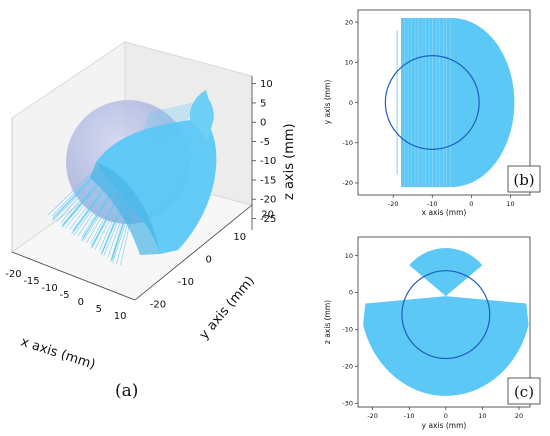 The height and width of the screenshot is (436, 550). I want to click on panel-label-b: (b), so click(523, 180).